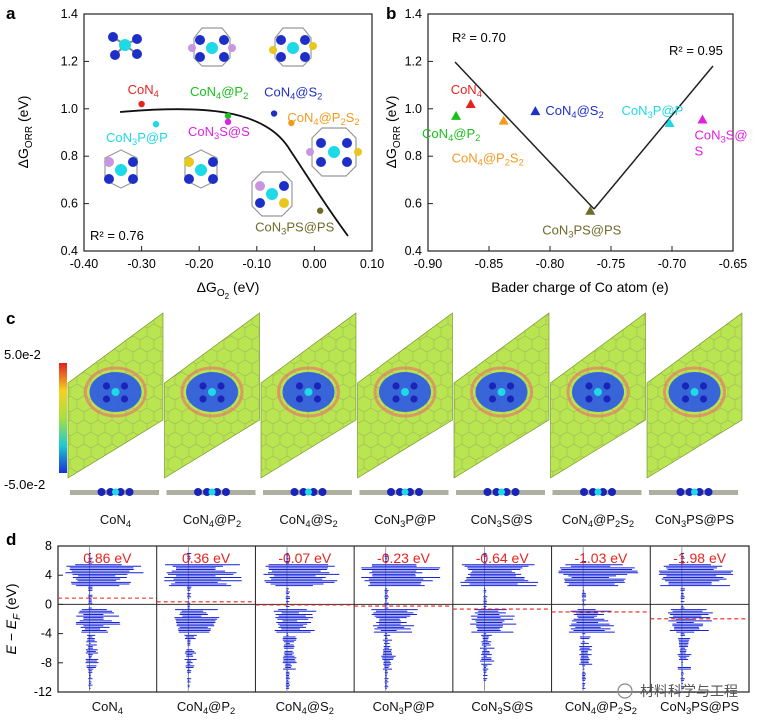 This screenshot has height=723, width=758. Describe the element at coordinates (611, 264) in the screenshot. I see `xtick-label: -0.75` at that location.